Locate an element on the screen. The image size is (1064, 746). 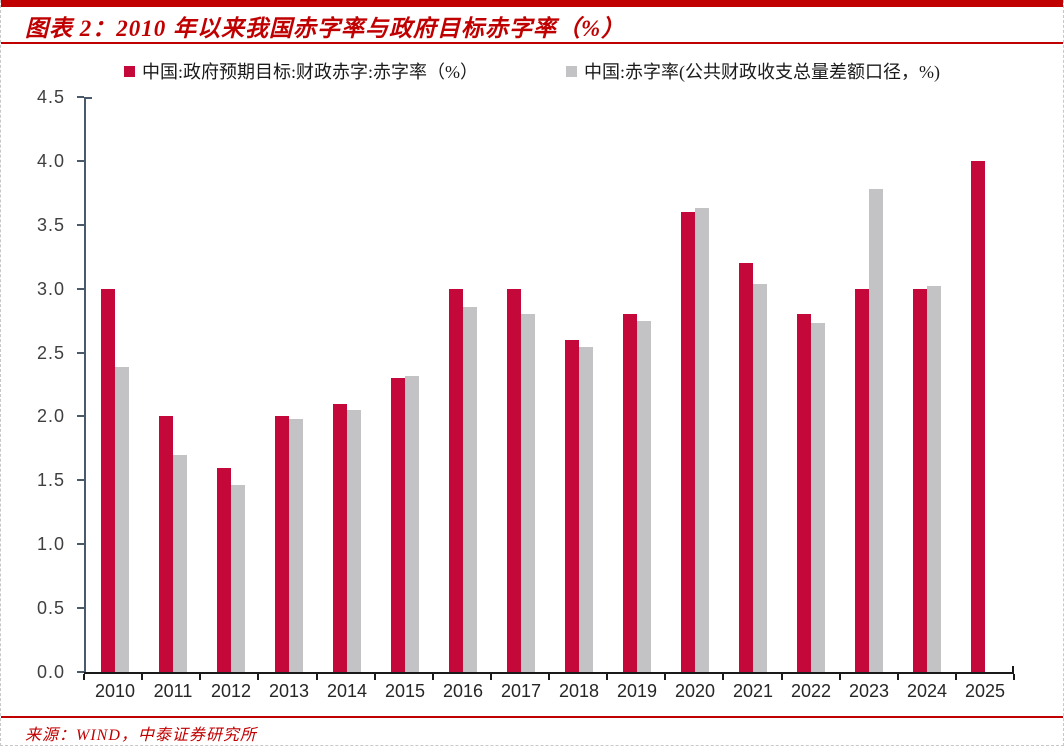
bar-target-2021 is located at coordinates (746, 467).